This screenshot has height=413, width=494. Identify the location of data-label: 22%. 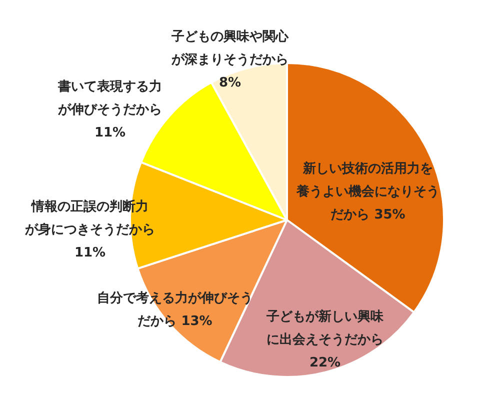
(325, 362).